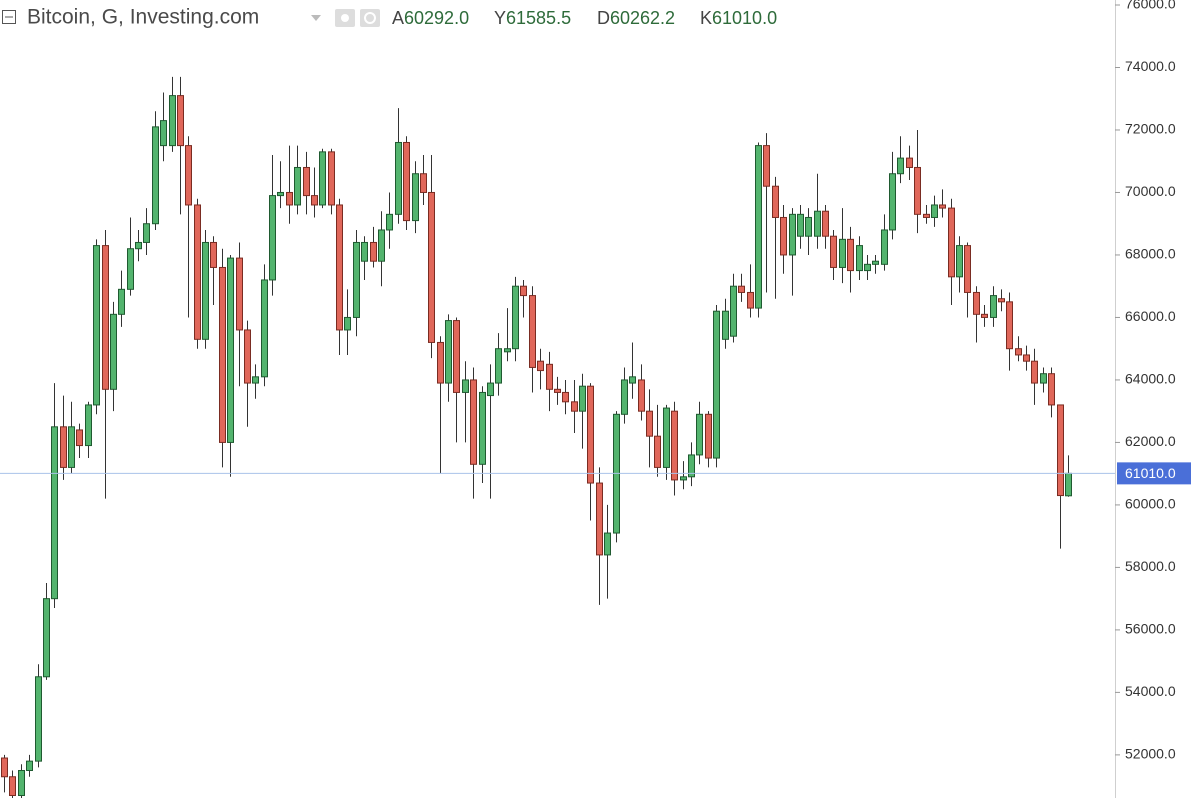  I want to click on settings-icon-gear, so click(370, 18).